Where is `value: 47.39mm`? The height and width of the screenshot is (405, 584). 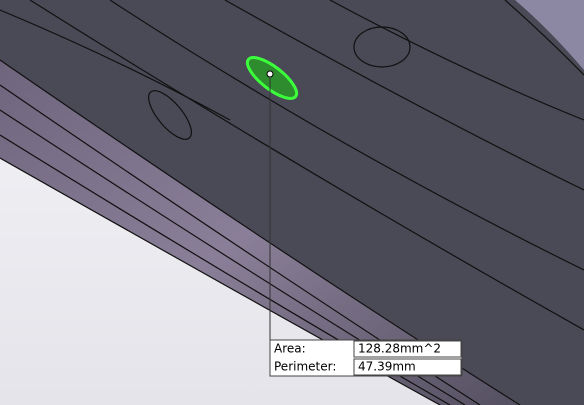 value: 47.39mm is located at coordinates (387, 367).